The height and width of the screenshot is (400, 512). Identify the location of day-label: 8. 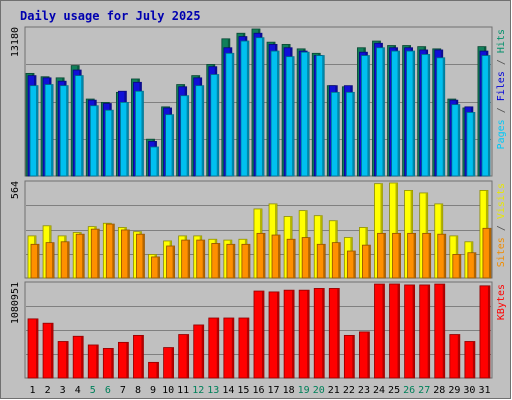
(138, 390).